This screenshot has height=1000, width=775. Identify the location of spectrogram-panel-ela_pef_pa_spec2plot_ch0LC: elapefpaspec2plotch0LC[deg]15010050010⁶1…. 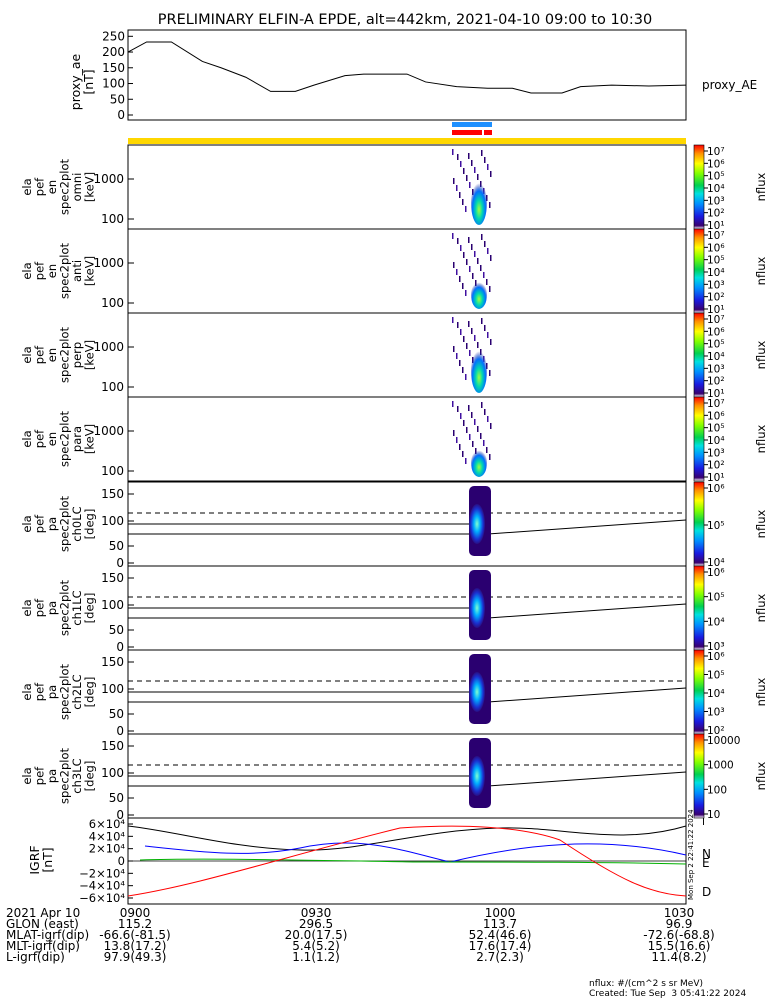
(394, 525).